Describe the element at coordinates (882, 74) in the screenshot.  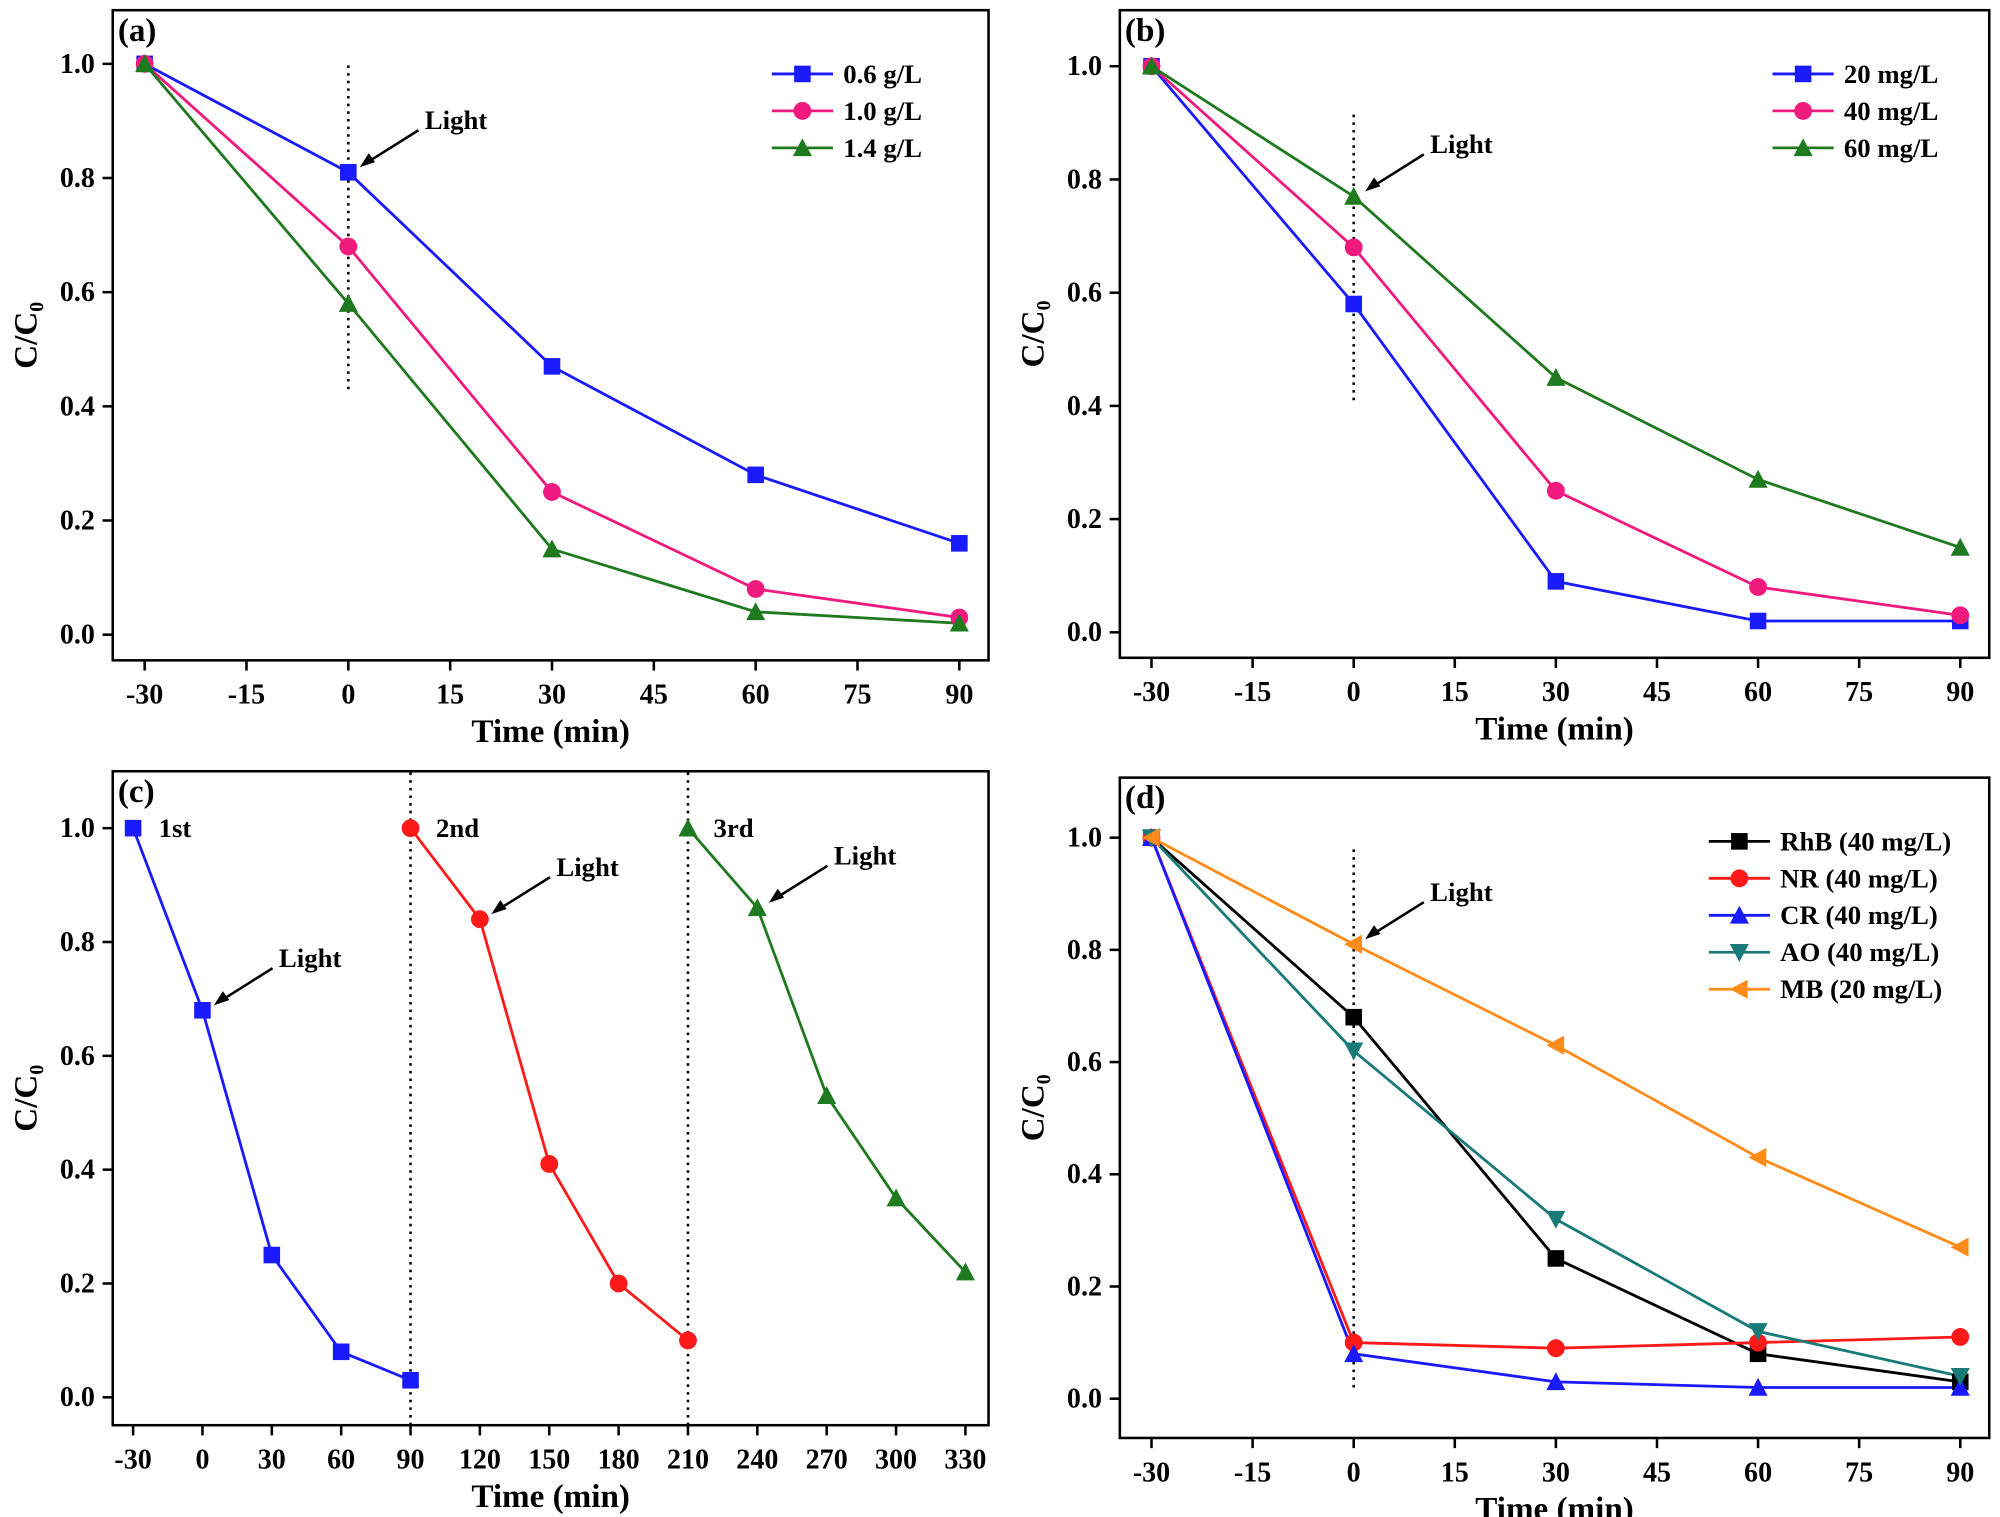
I see `legend-label: 0.6 g/L` at that location.